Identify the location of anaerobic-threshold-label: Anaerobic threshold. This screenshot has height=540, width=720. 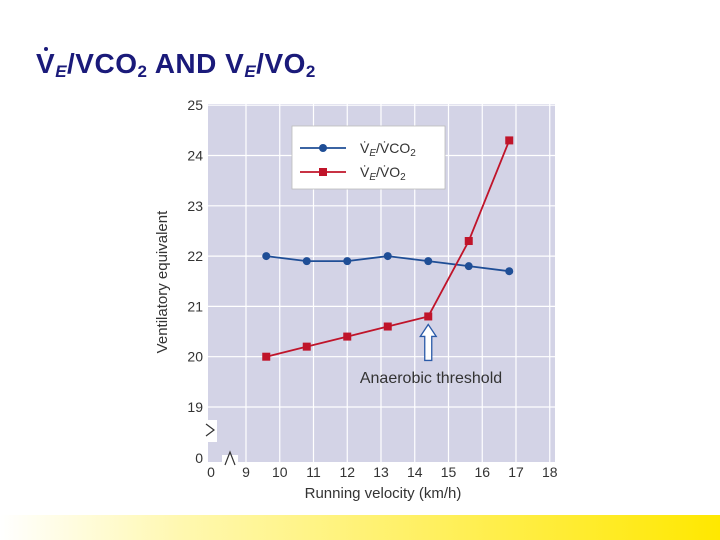
(431, 378).